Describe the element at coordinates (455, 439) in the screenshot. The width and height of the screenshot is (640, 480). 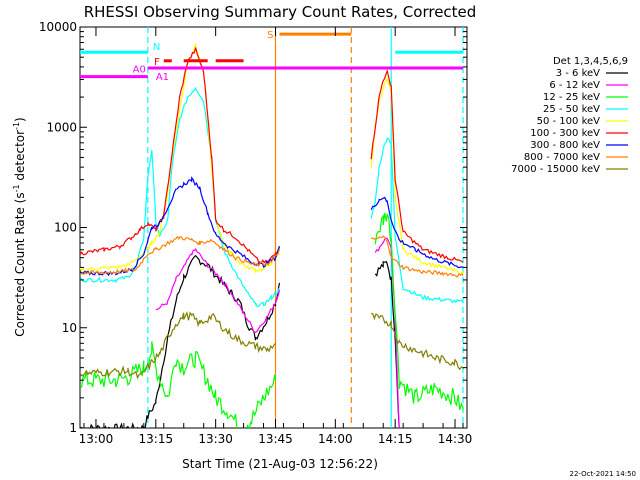
I see `x-tick-label: 14:30` at that location.